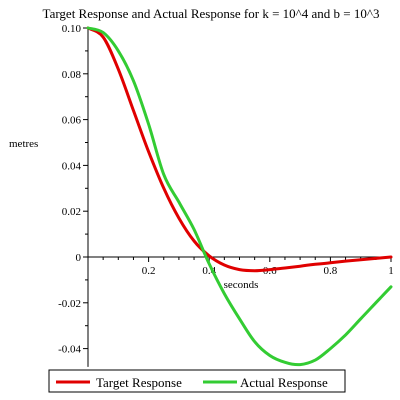 The image size is (400, 400). I want to click on y-axis-label: metres, so click(23, 144).